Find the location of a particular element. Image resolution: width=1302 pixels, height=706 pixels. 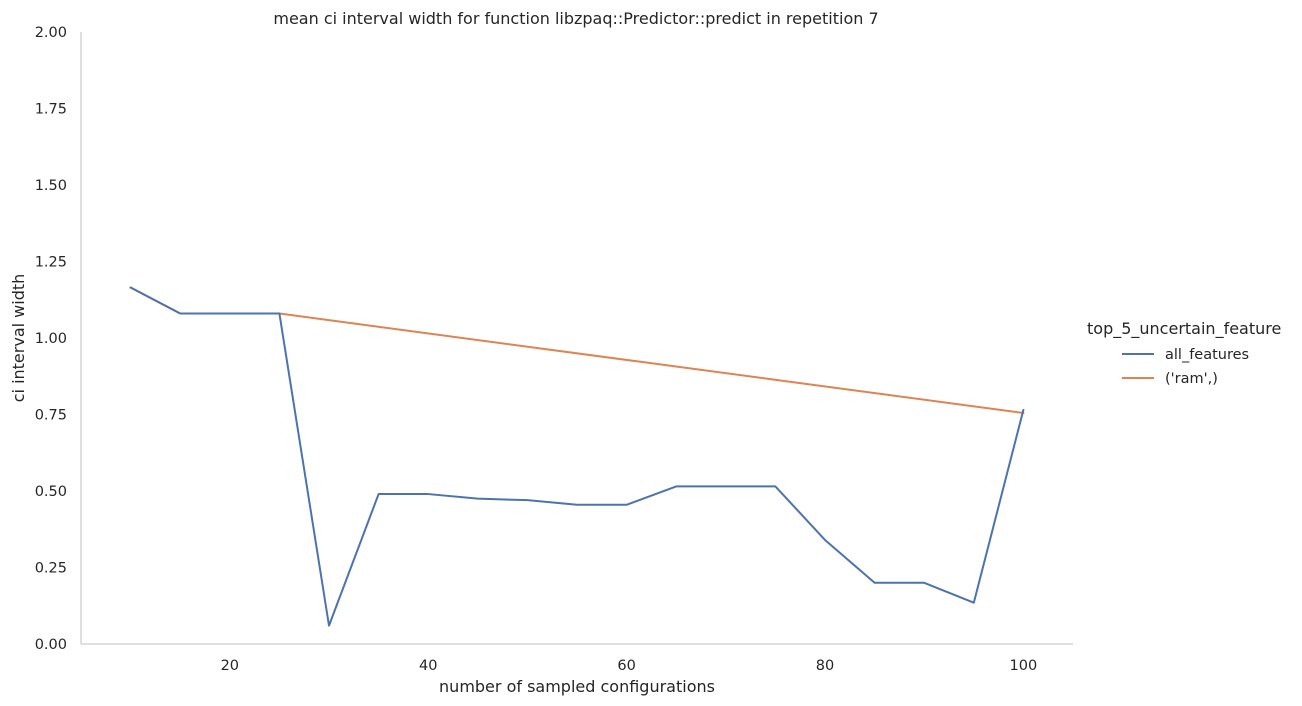

y-tick-label: 0.00 is located at coordinates (51, 645).